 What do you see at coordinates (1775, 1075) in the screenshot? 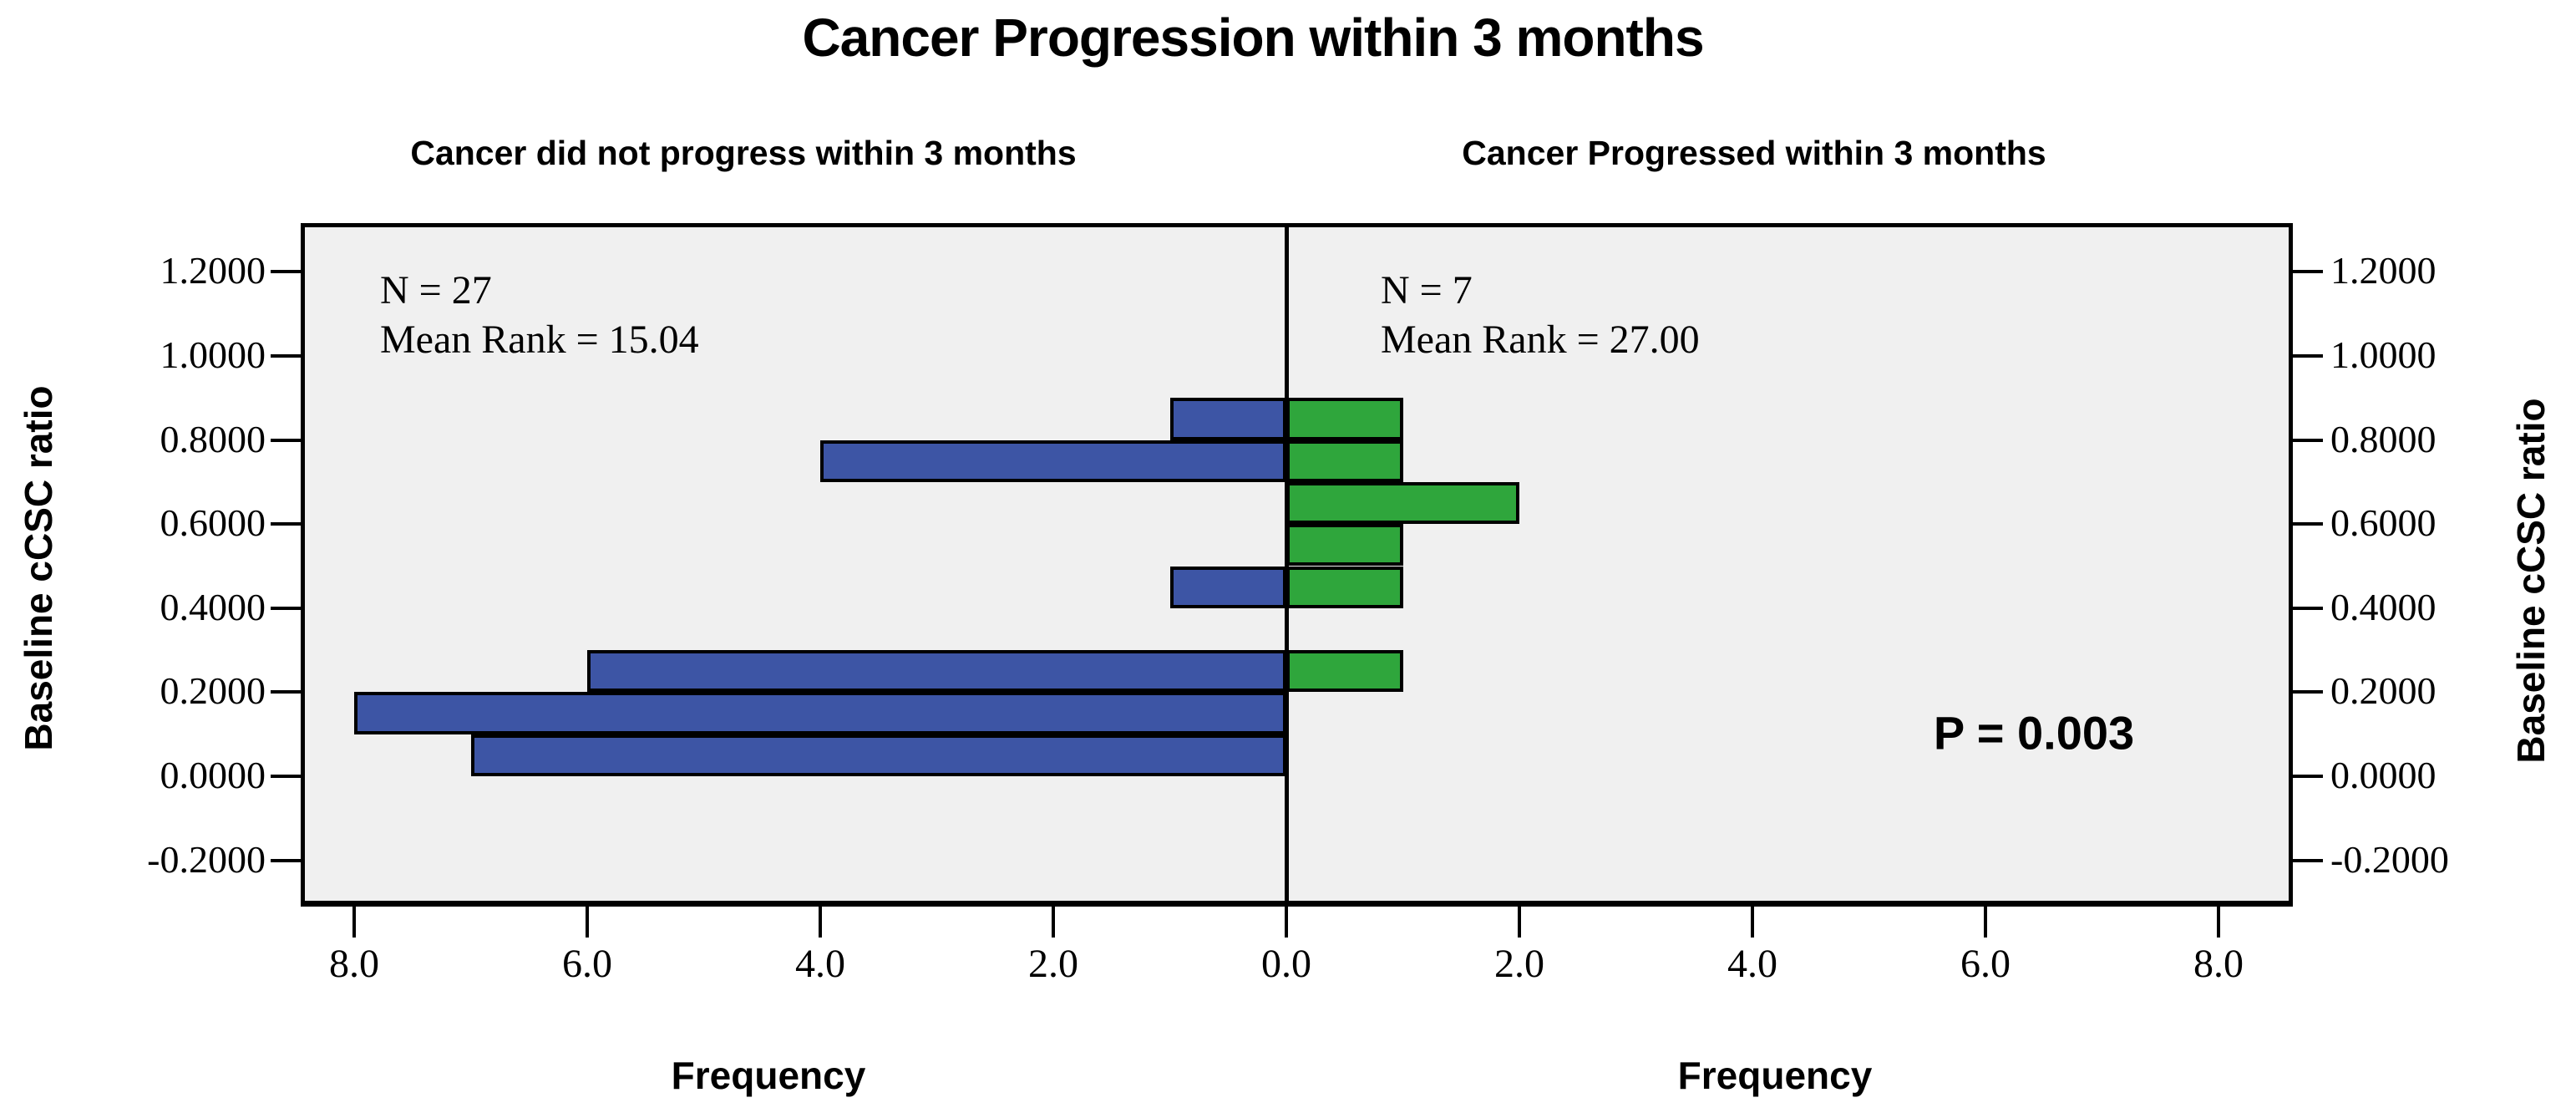
I see `x-axis-title-right: Frequency` at bounding box center [1775, 1075].